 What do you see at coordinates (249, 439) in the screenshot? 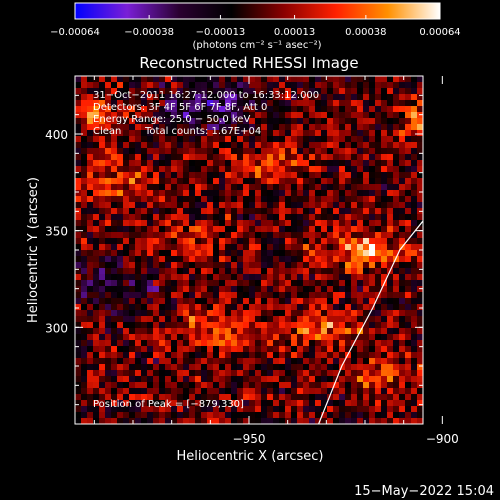
I see `x-tick-label: −950` at bounding box center [249, 439].